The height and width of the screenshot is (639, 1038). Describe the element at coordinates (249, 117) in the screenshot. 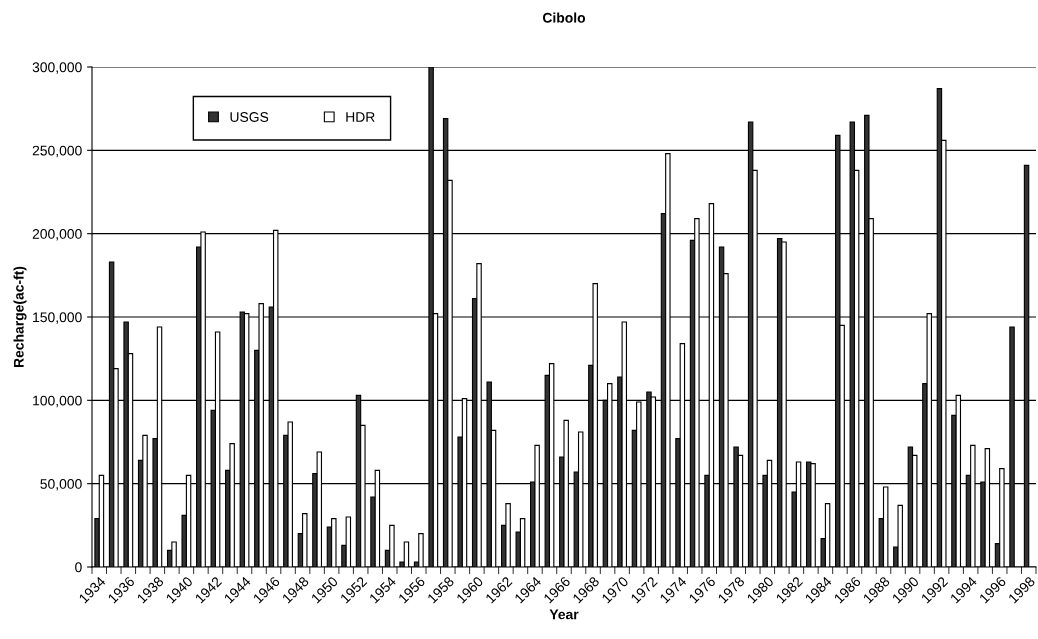

I see `legend-label: USGS` at that location.